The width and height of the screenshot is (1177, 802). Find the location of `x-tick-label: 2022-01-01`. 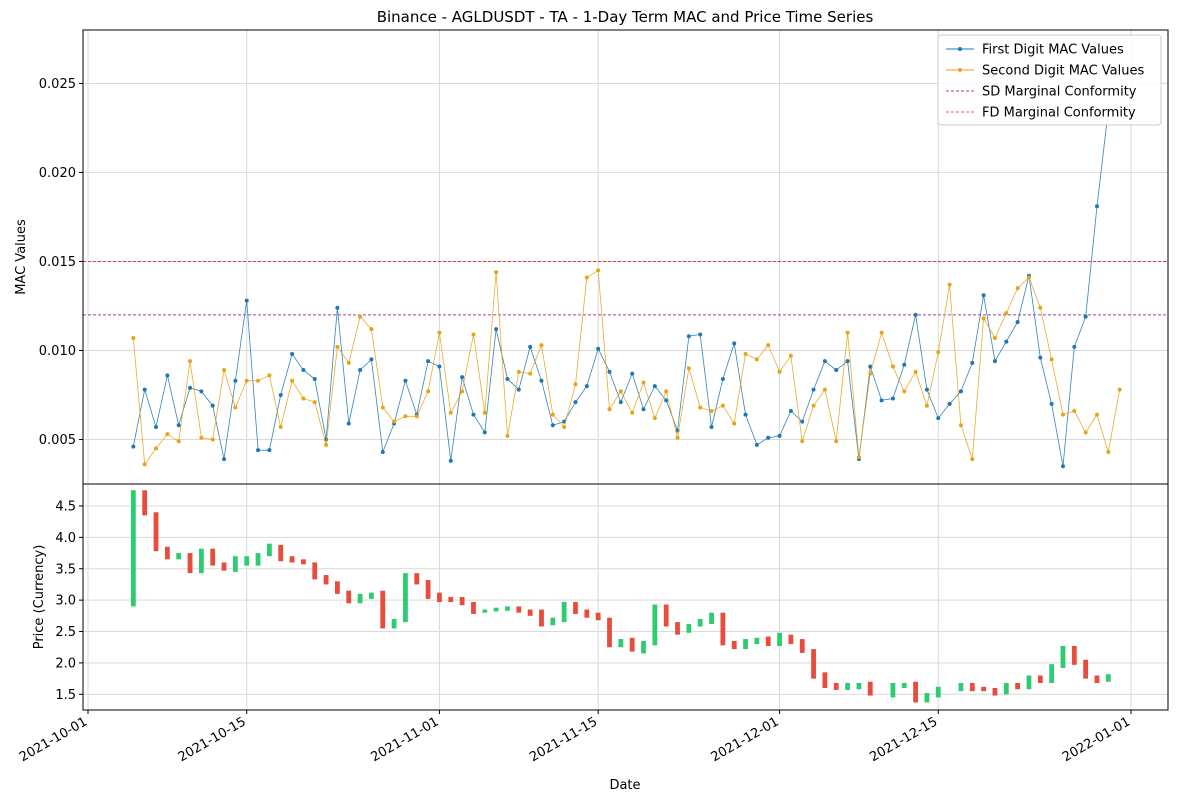

x-tick-label: 2022-01-01 is located at coordinates (1096, 739).